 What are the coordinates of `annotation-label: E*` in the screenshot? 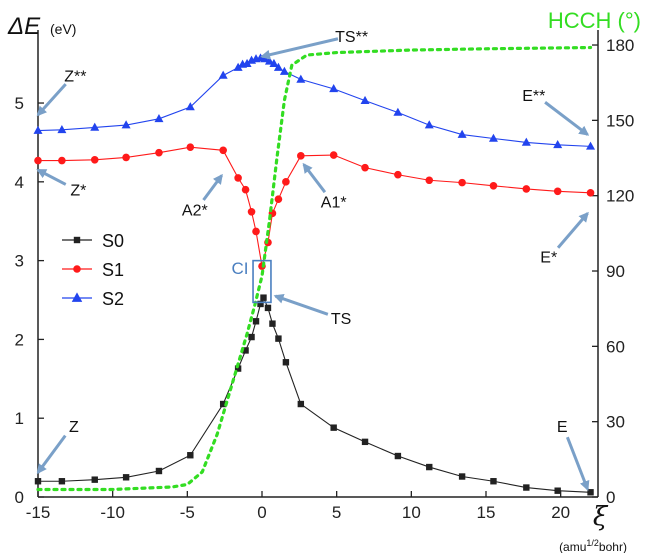 It's located at (548, 258).